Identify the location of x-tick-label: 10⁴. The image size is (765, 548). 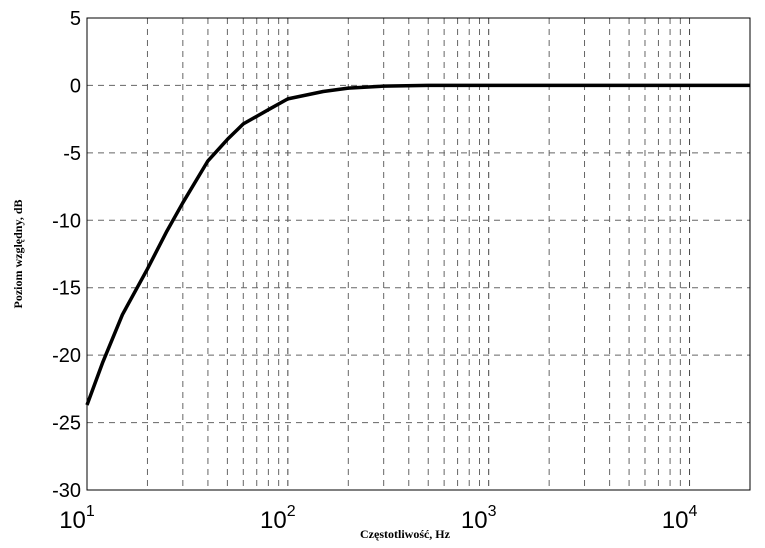
(680, 518).